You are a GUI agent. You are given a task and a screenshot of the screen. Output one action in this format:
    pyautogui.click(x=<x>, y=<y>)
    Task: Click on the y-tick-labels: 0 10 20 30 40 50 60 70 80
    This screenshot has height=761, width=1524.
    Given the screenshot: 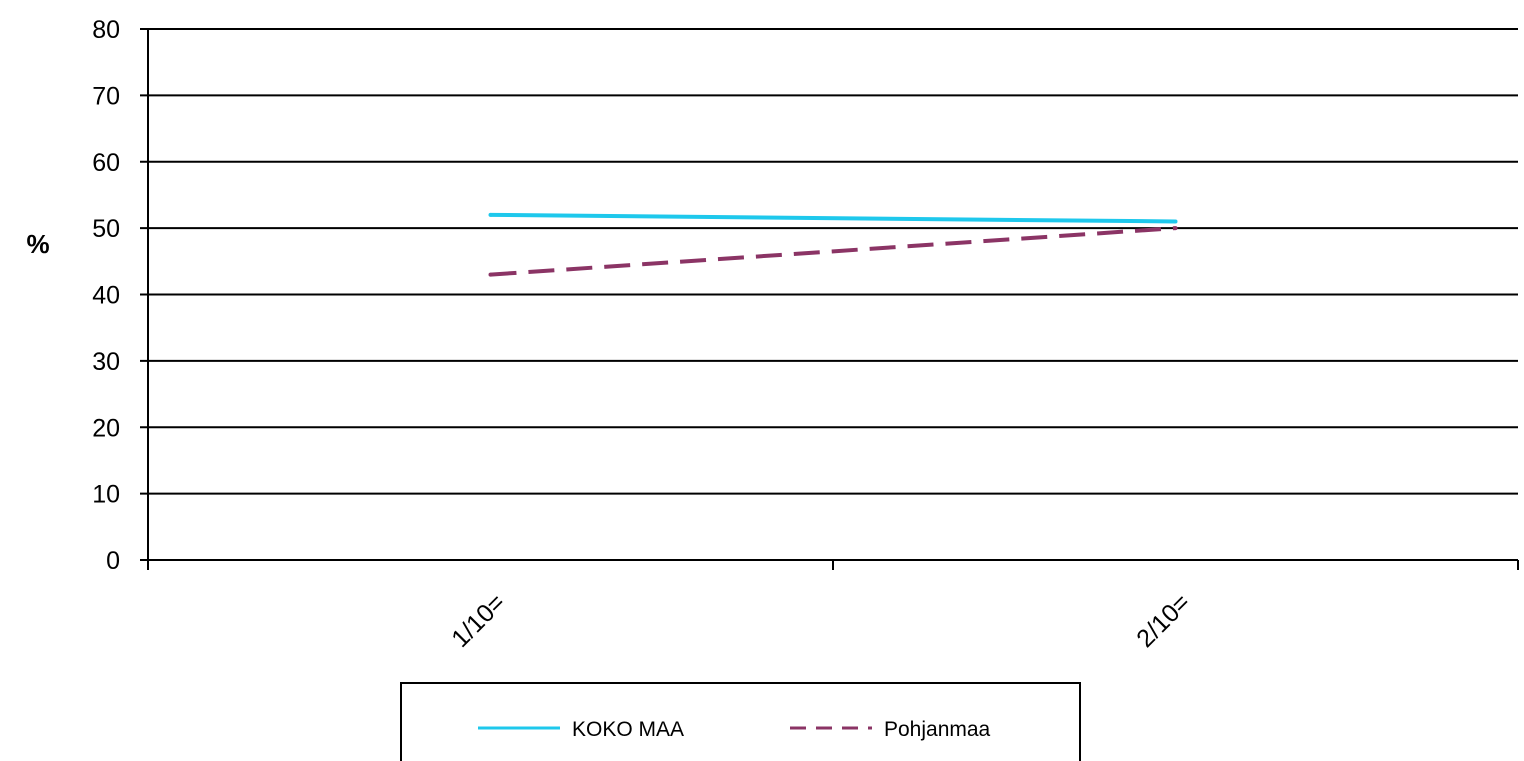 What is the action you would take?
    pyautogui.click(x=106, y=295)
    